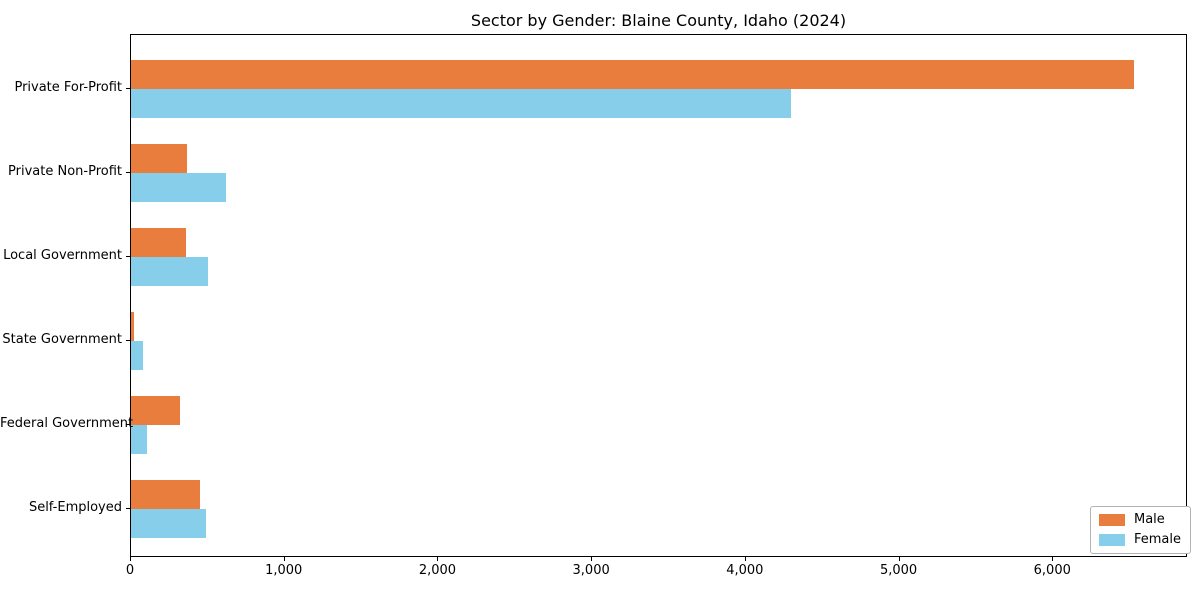 The height and width of the screenshot is (600, 1200). I want to click on ytick-label-self-employed: Self-Employed, so click(75, 507).